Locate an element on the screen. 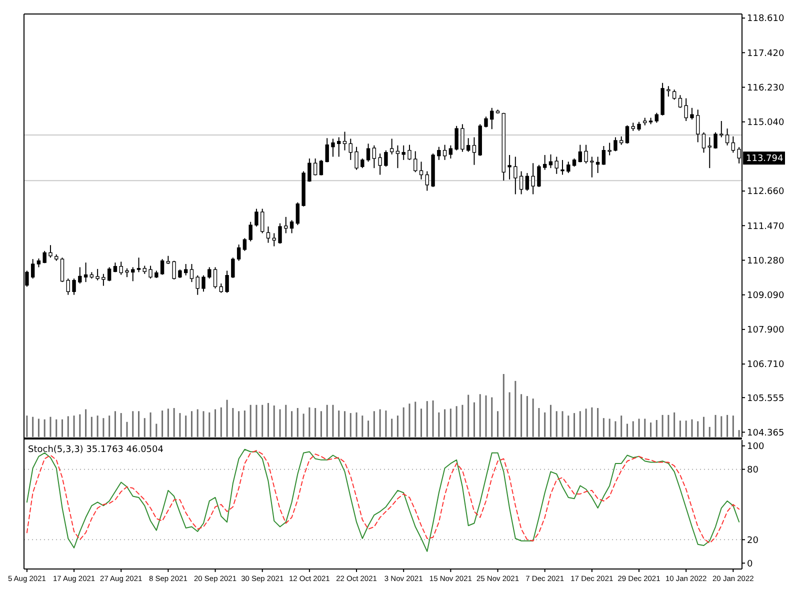 The height and width of the screenshot is (600, 800). y-tick-label: 111.470 is located at coordinates (765, 227).